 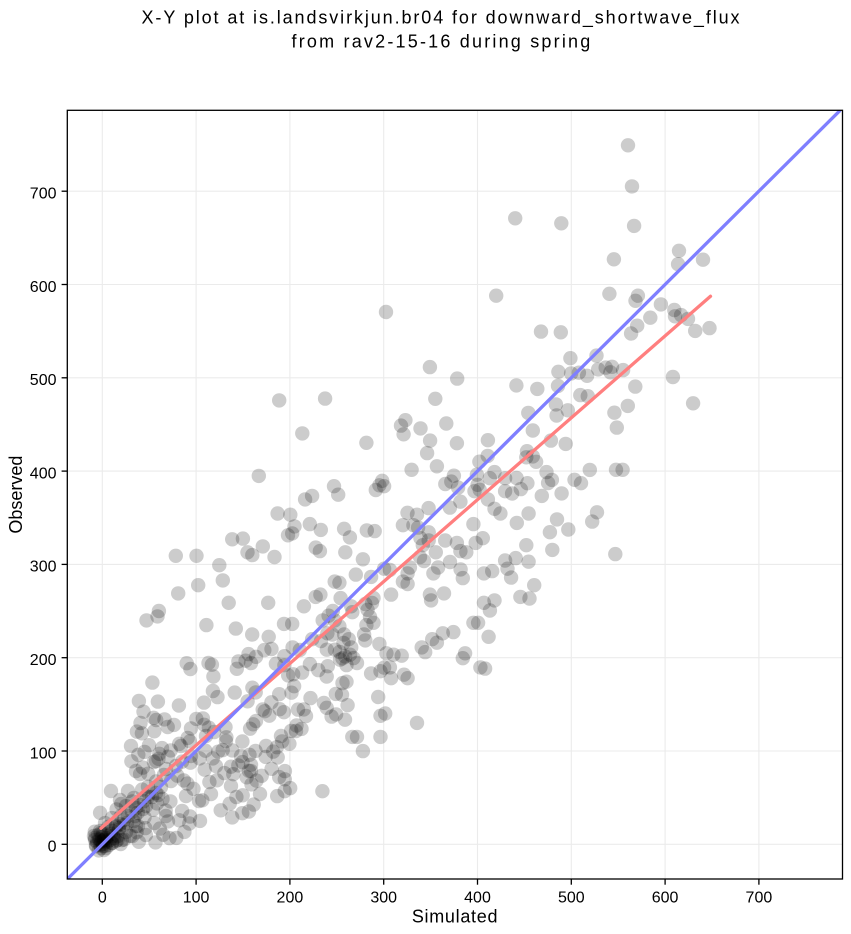 I want to click on svg-text: from rav2-15-16 during spring, so click(x=442, y=42).